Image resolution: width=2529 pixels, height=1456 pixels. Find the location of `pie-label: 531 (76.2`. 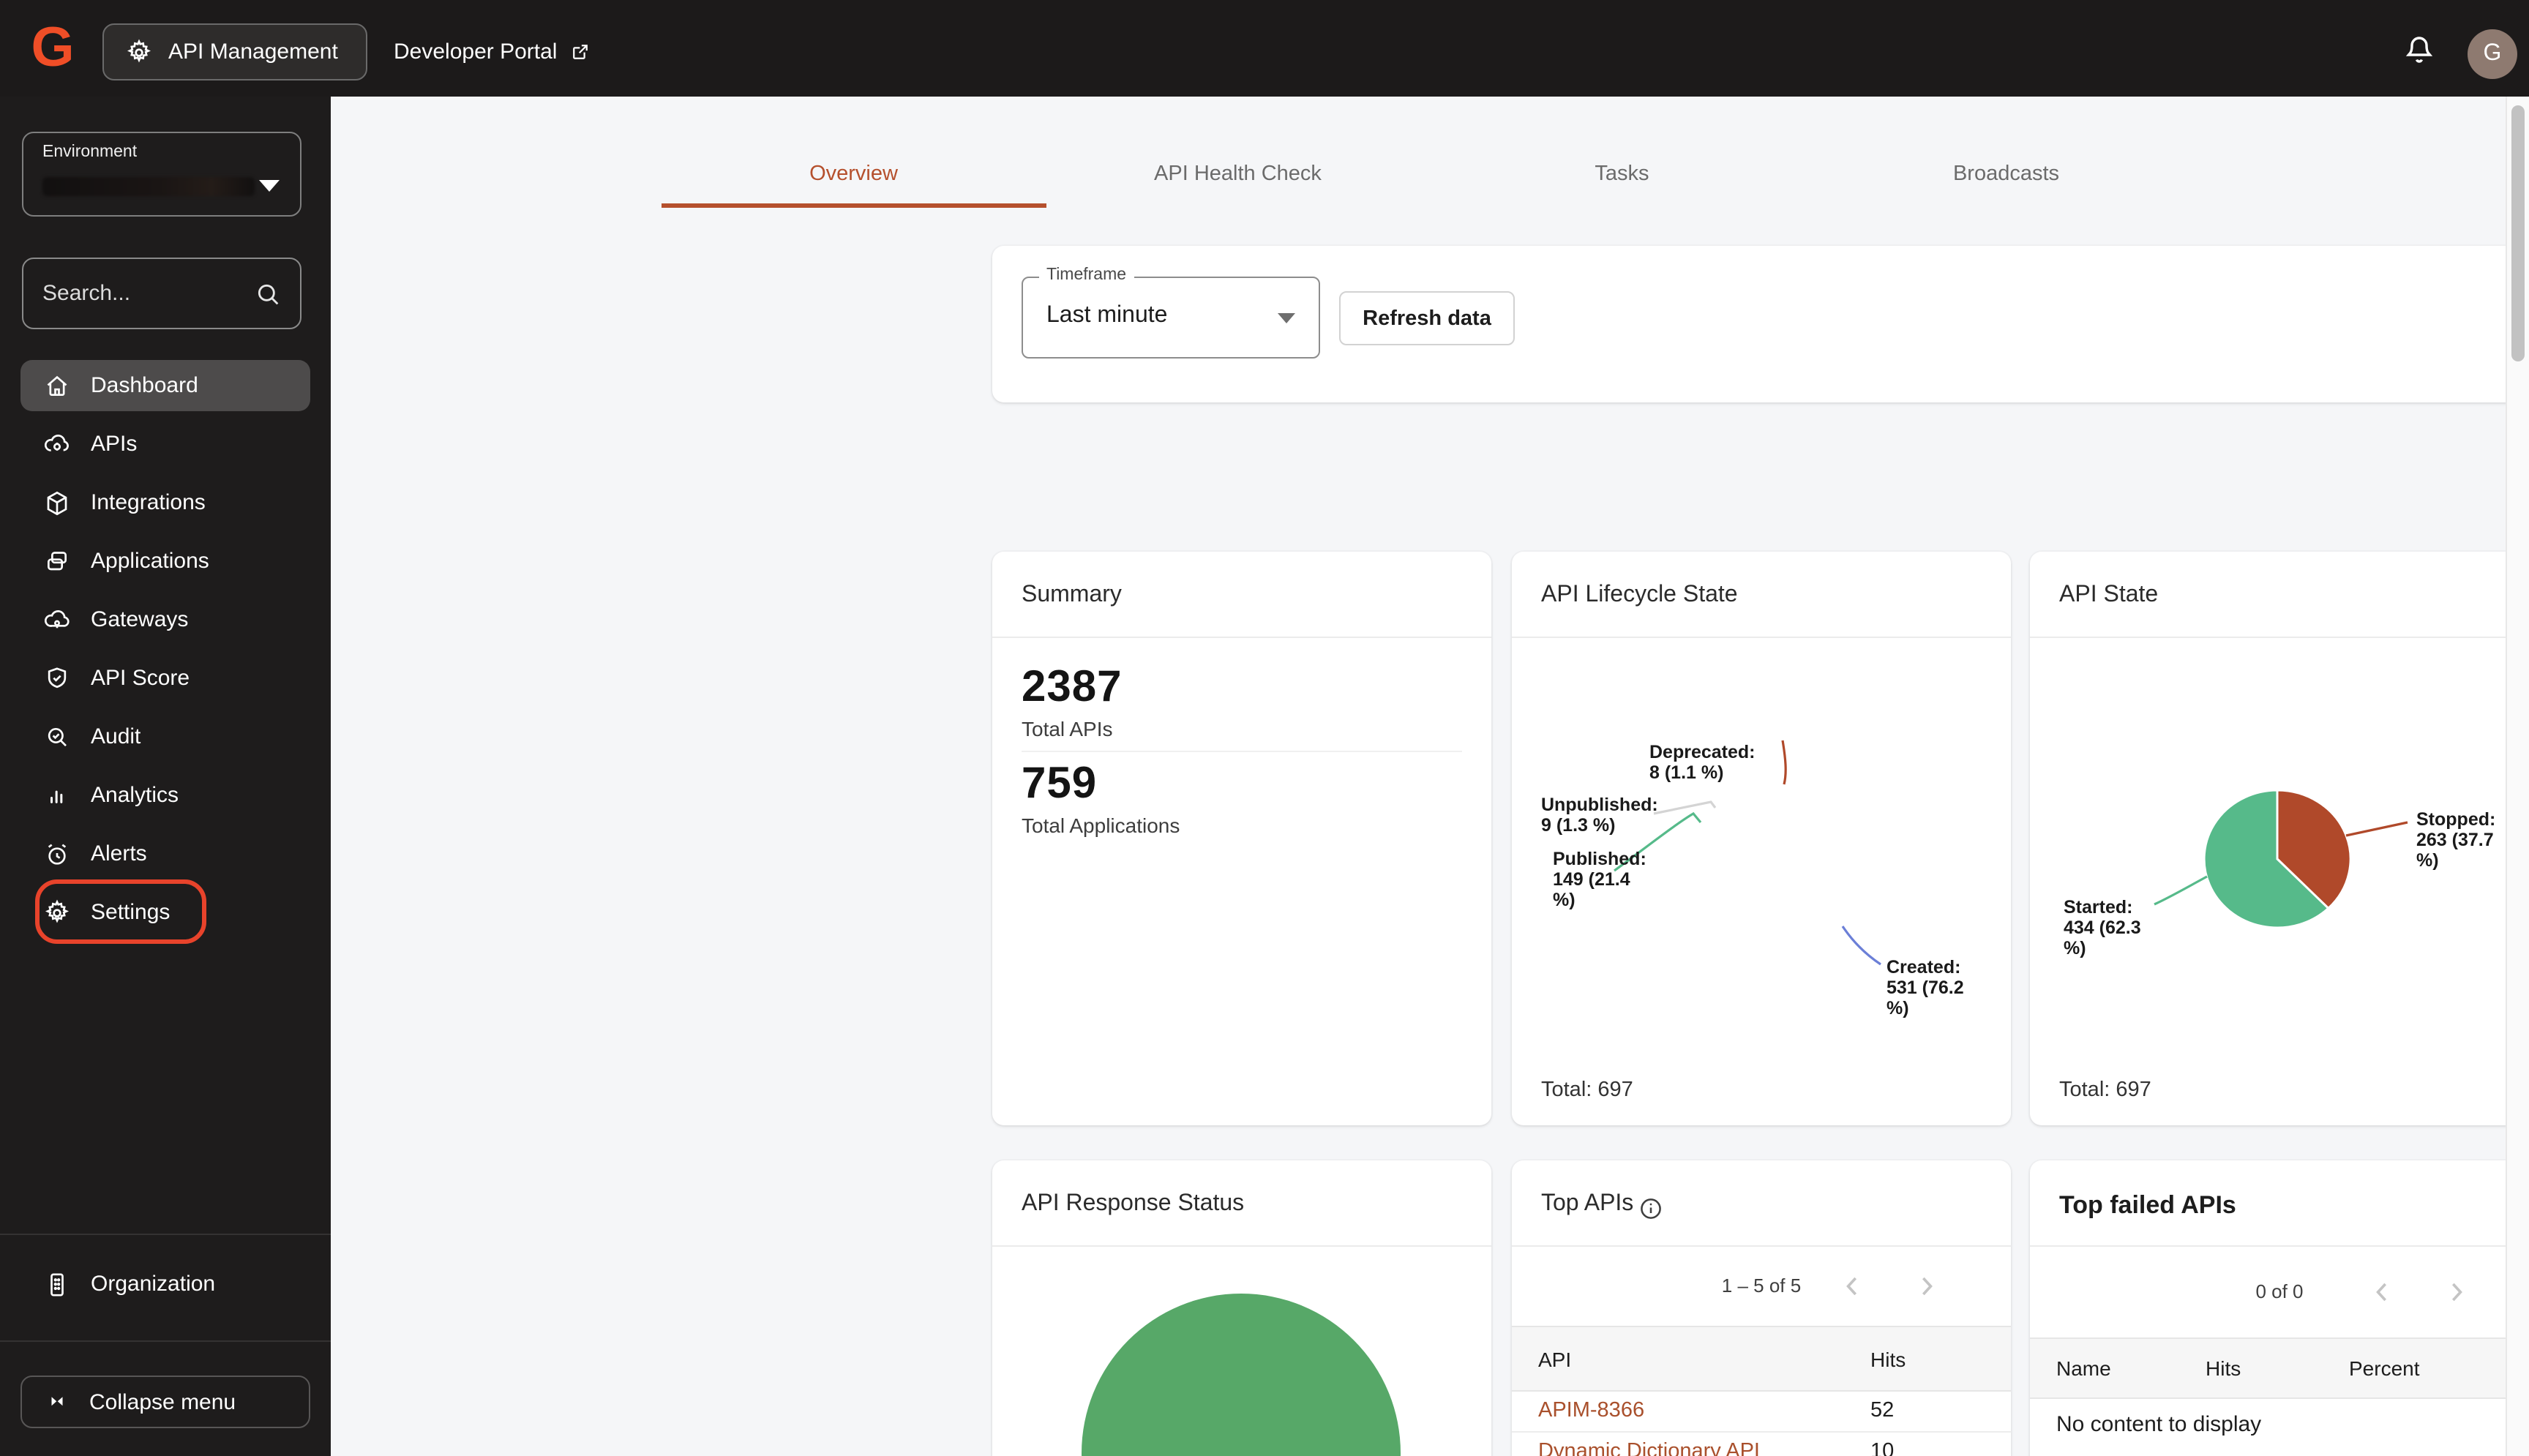

pie-label: 531 (76.2 is located at coordinates (1926, 987).